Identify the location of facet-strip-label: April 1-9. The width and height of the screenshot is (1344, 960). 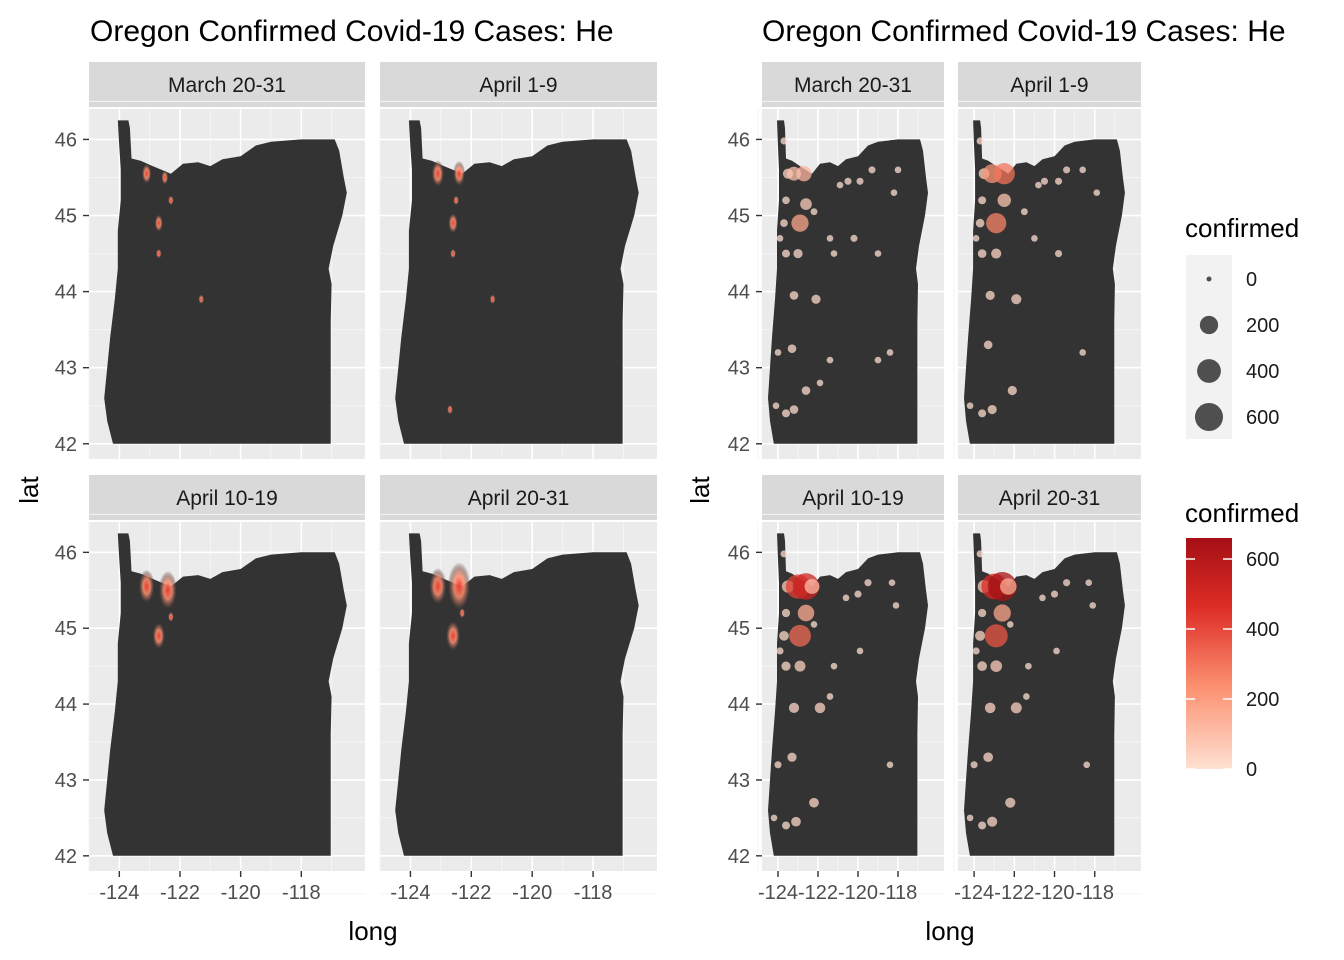
(518, 85).